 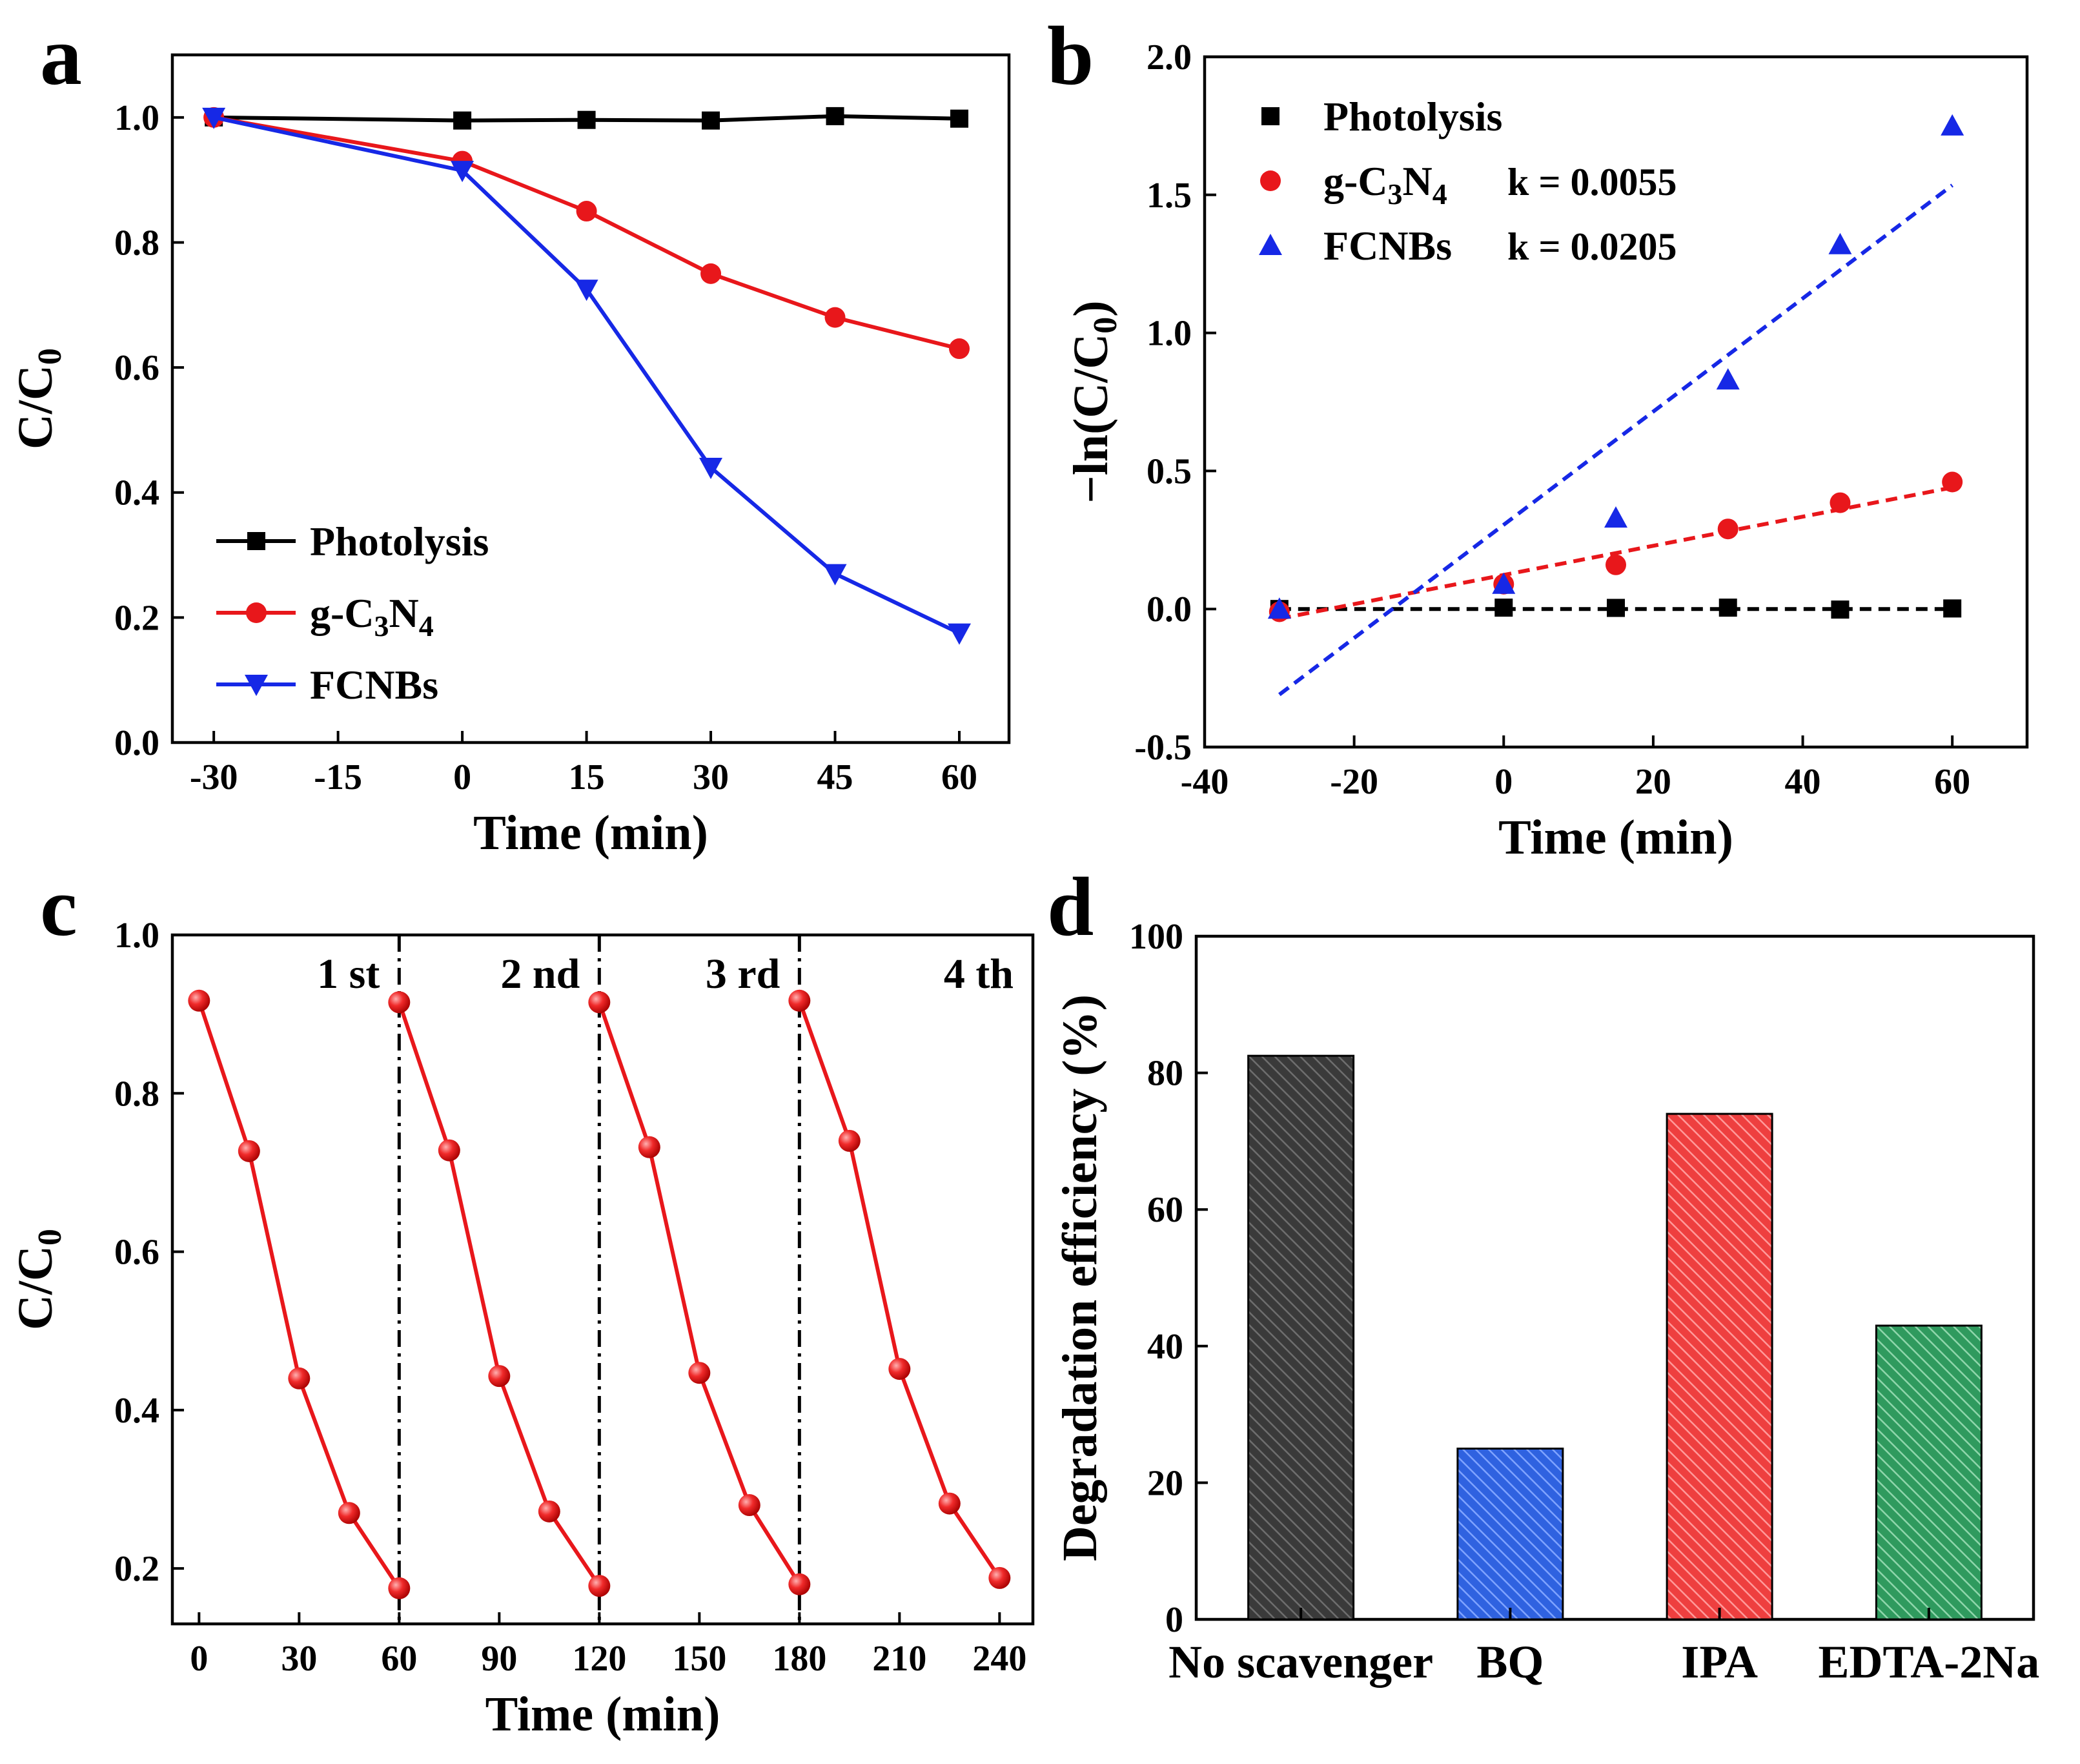 What do you see at coordinates (1174, 1620) in the screenshot?
I see `y-tick-label-d: 0` at bounding box center [1174, 1620].